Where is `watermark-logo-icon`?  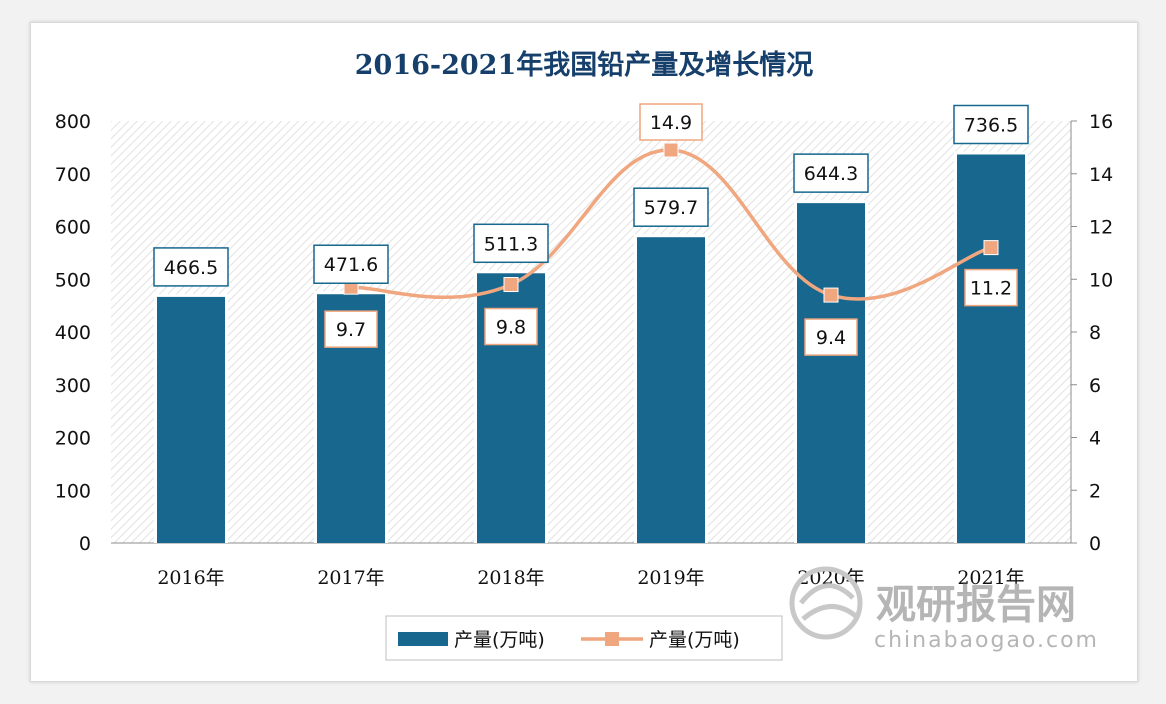
watermark-logo-icon is located at coordinates (826, 603).